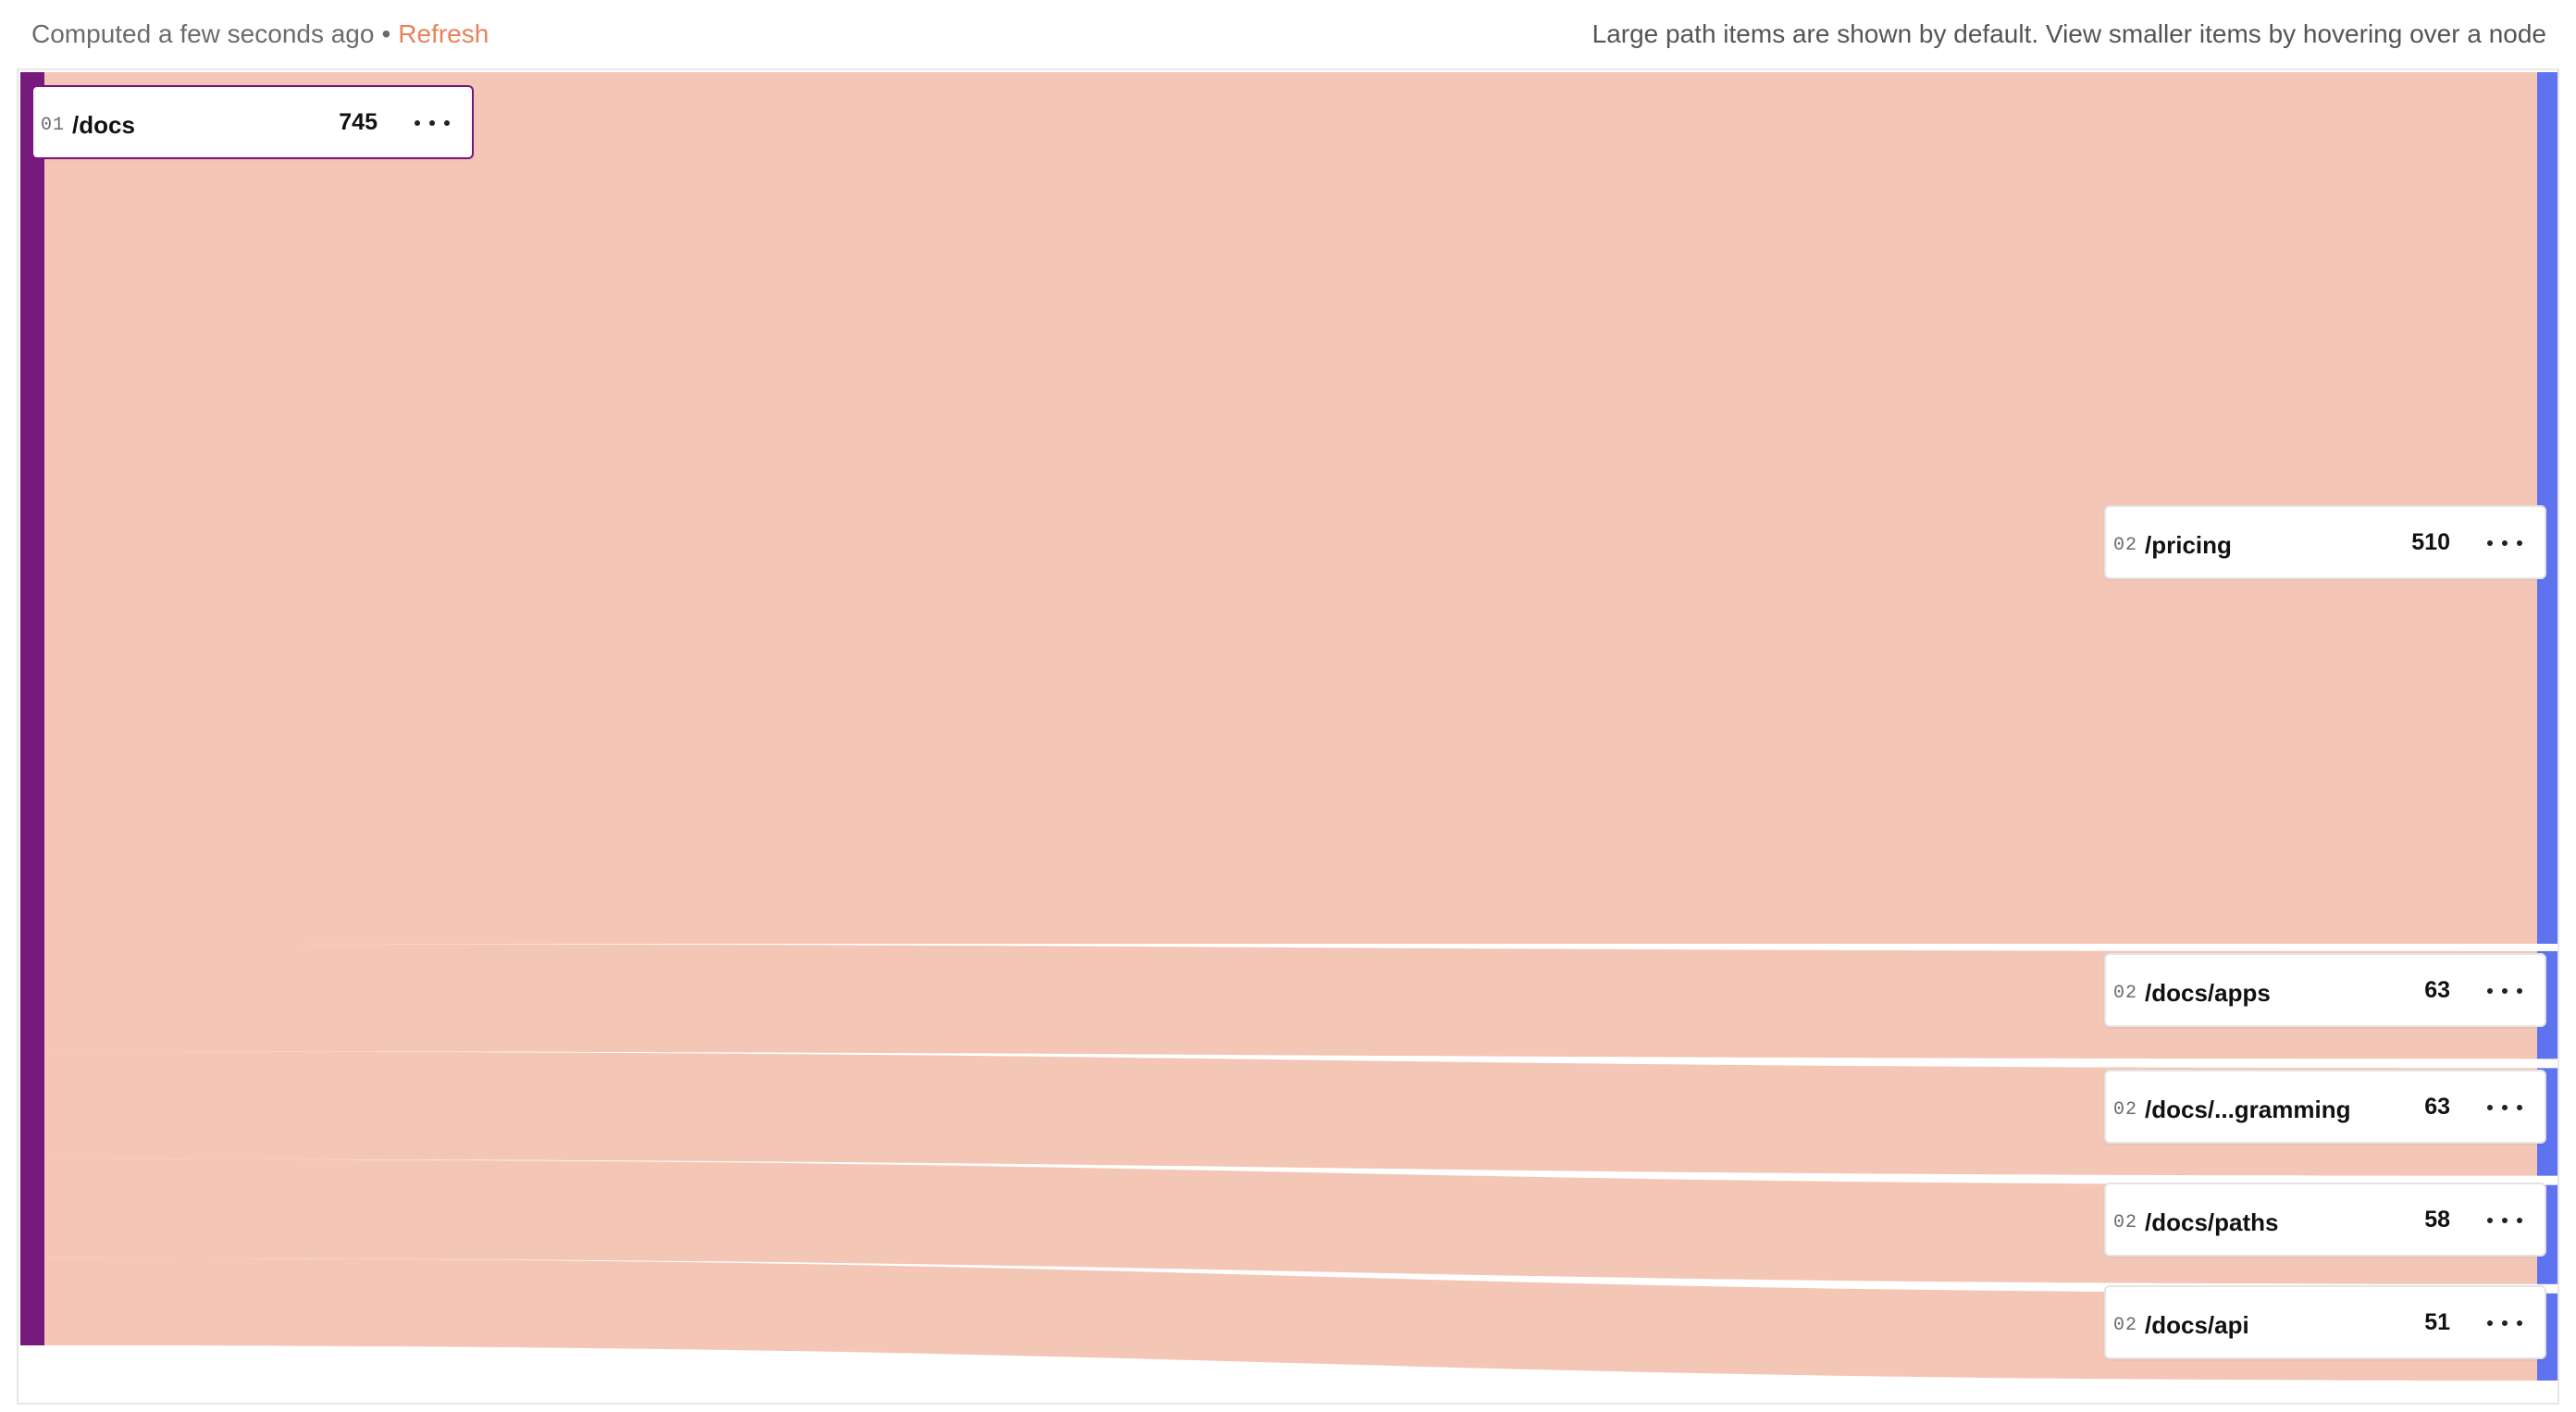 This screenshot has width=2576, height=1412. Describe the element at coordinates (104, 125) in the screenshot. I see `node-path-label: /docs` at that location.